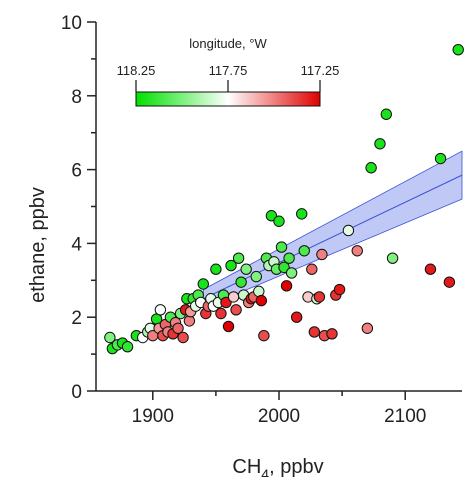 The width and height of the screenshot is (464, 477). What do you see at coordinates (228, 43) in the screenshot?
I see `colorbar-title: longitude, °W` at bounding box center [228, 43].